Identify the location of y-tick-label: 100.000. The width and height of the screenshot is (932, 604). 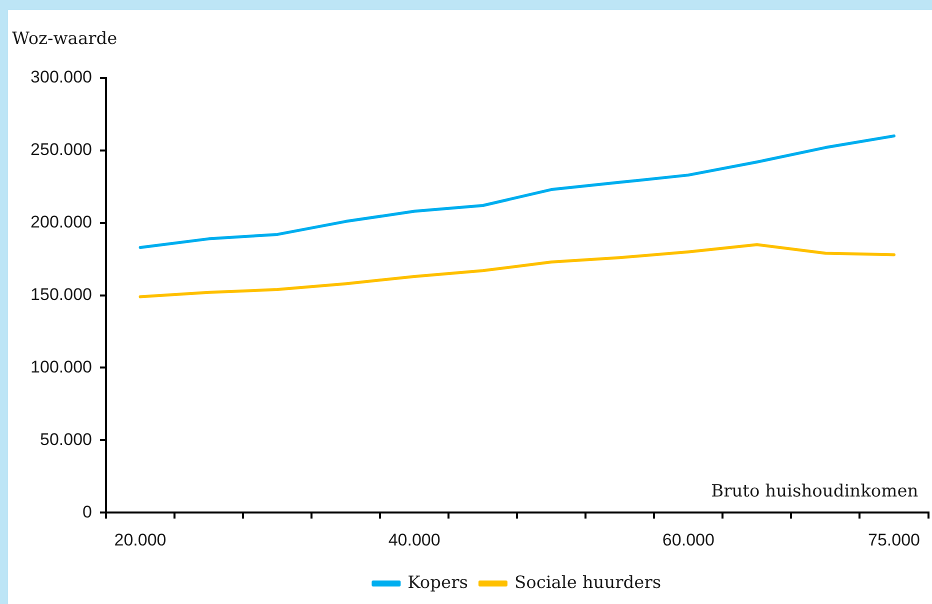
(61, 366).